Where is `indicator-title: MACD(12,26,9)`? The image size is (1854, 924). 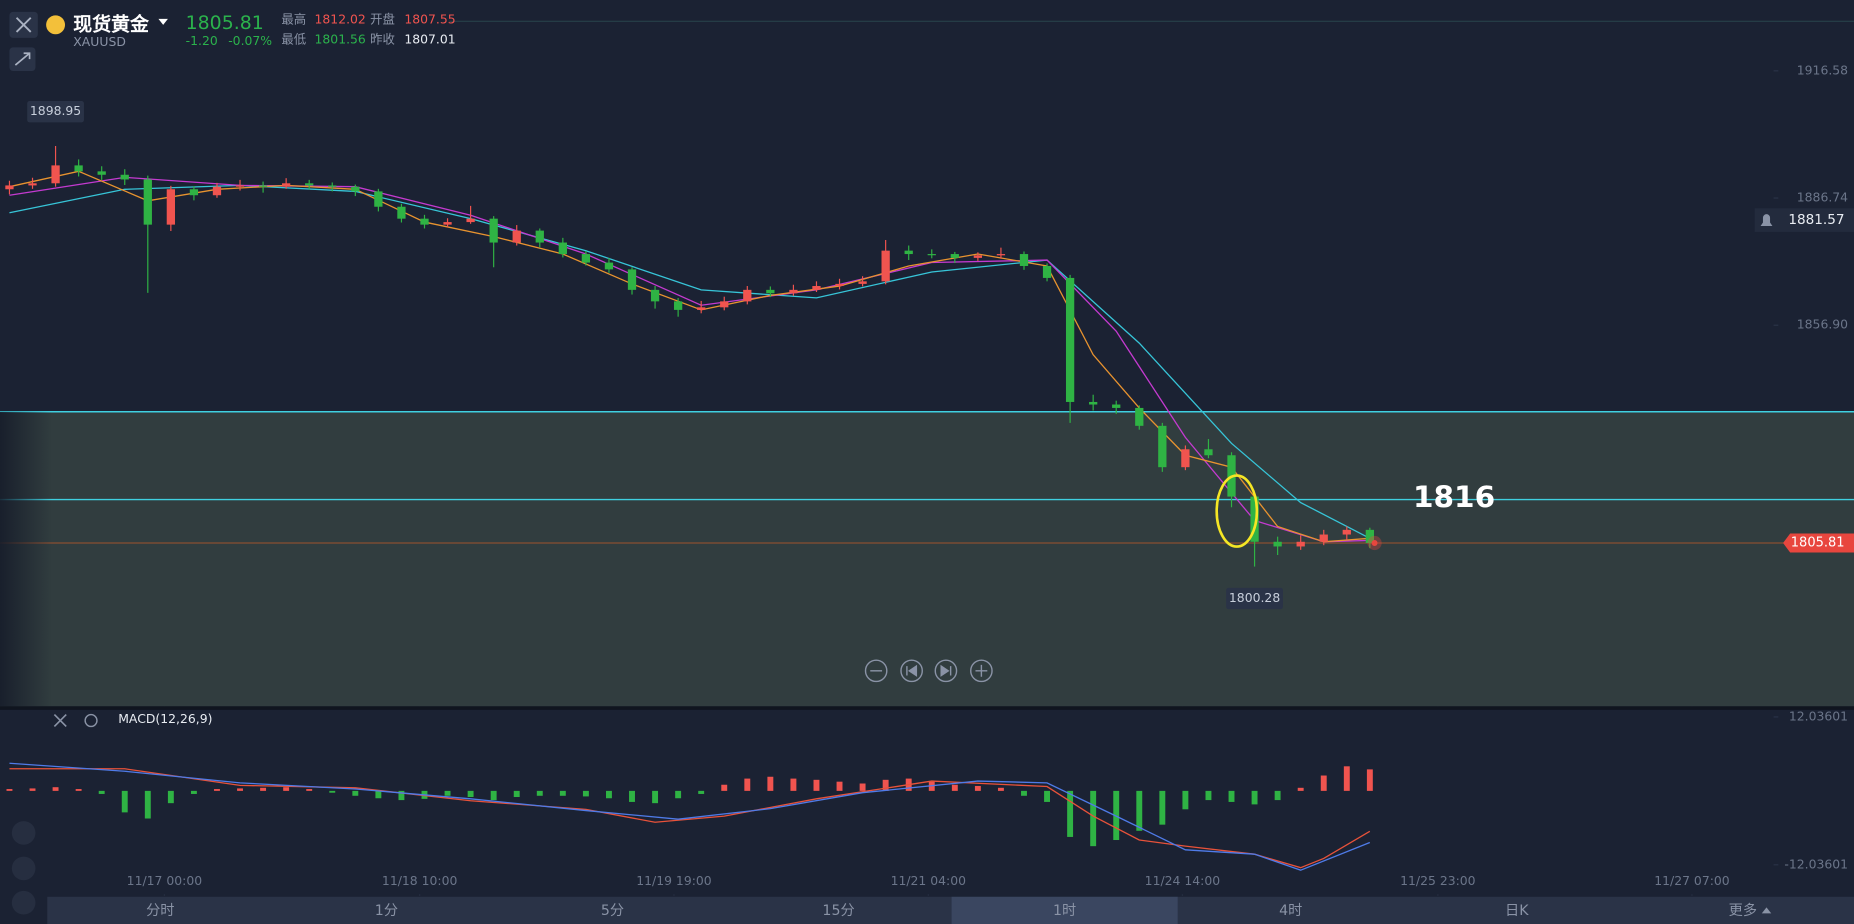 indicator-title: MACD(12,26,9) is located at coordinates (165, 718).